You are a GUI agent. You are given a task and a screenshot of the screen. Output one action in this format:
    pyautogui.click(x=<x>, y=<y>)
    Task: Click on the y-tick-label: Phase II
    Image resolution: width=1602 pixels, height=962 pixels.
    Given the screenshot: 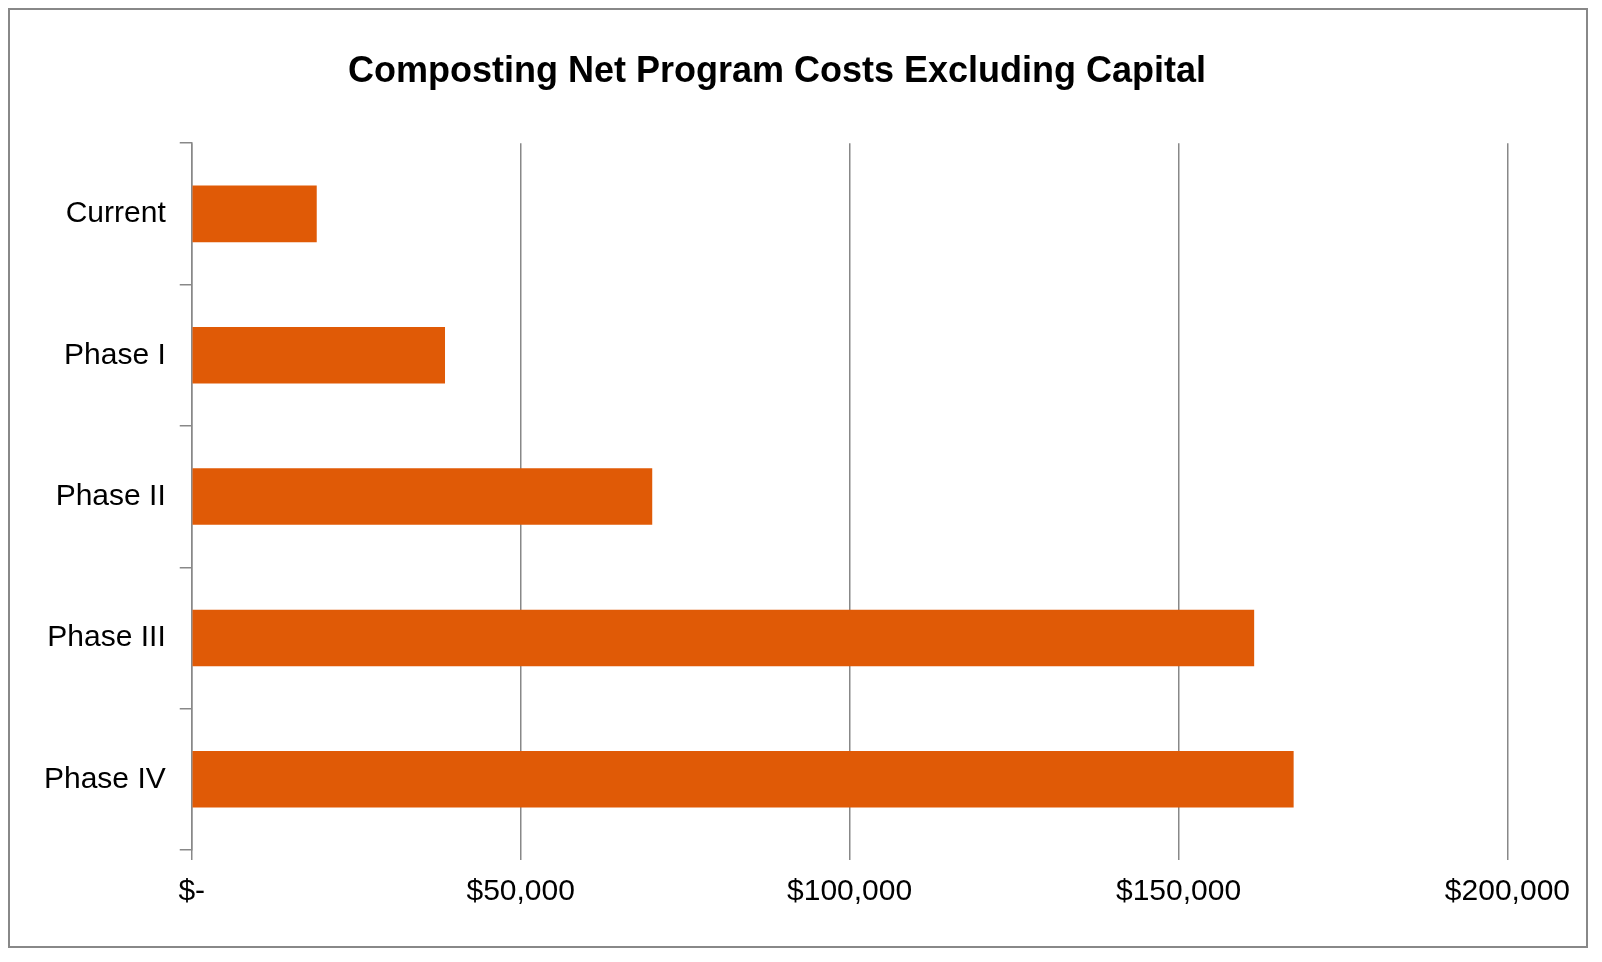 What is the action you would take?
    pyautogui.click(x=110, y=494)
    